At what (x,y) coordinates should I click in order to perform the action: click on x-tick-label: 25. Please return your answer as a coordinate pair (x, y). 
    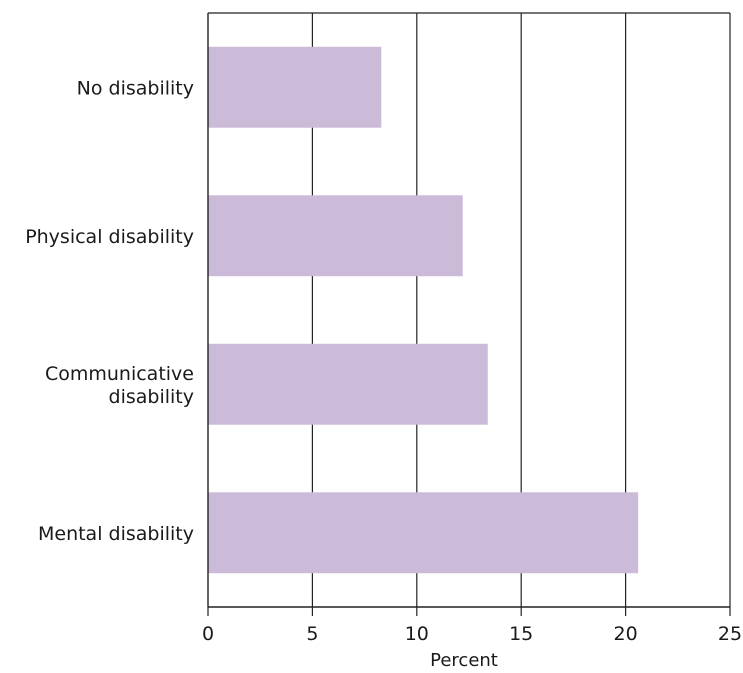
    Looking at the image, I should click on (730, 634).